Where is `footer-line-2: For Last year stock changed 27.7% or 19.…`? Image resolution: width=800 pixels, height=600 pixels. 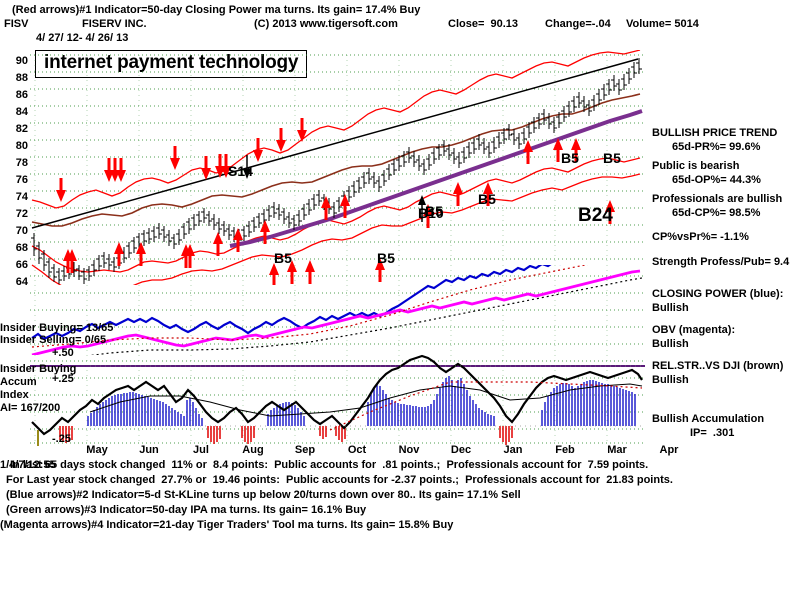
footer-line-2: For Last year stock changed 27.7% or 19.… is located at coordinates (339, 480).